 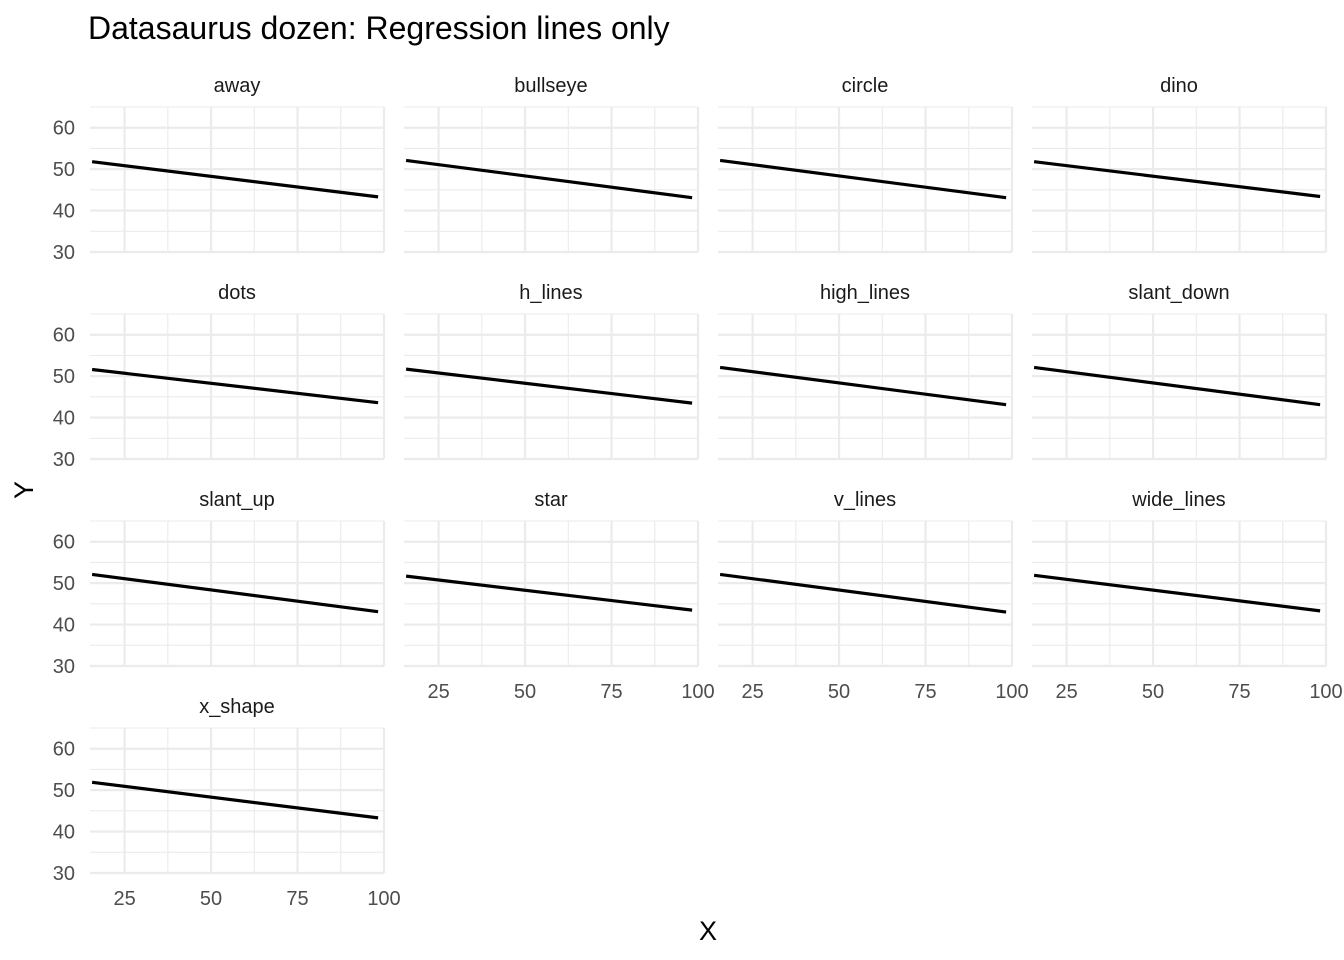 What do you see at coordinates (1177, 386) in the screenshot?
I see `regression-line-slant_down` at bounding box center [1177, 386].